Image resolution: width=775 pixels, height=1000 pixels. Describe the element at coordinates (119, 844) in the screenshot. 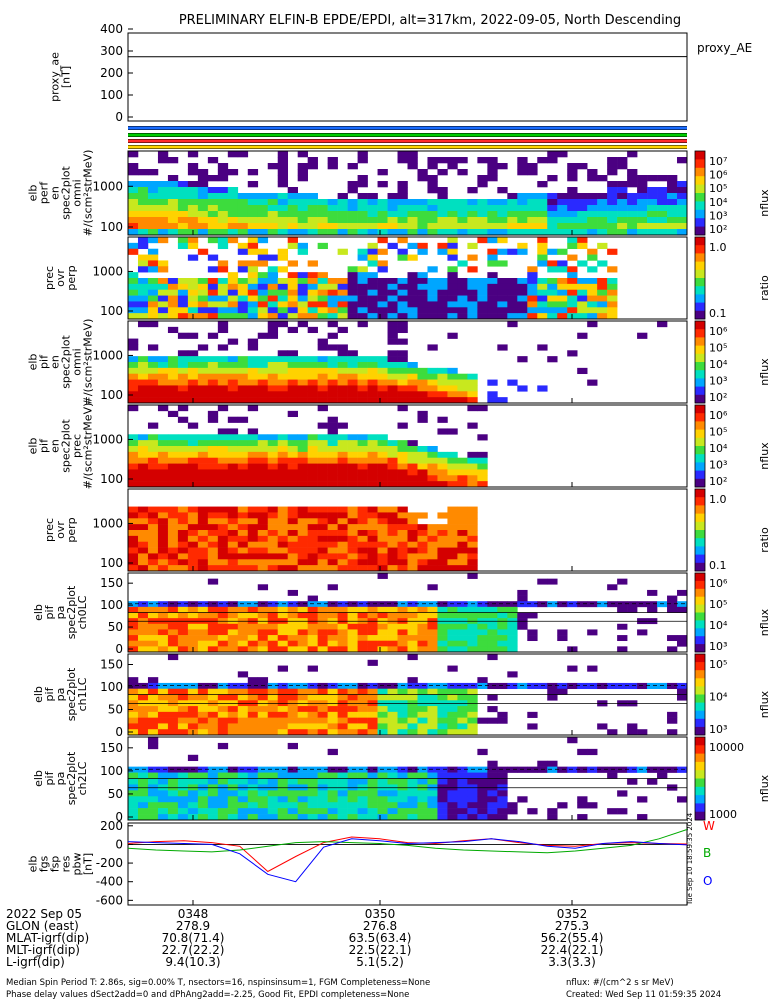

I see `y-tick-label: 0` at that location.